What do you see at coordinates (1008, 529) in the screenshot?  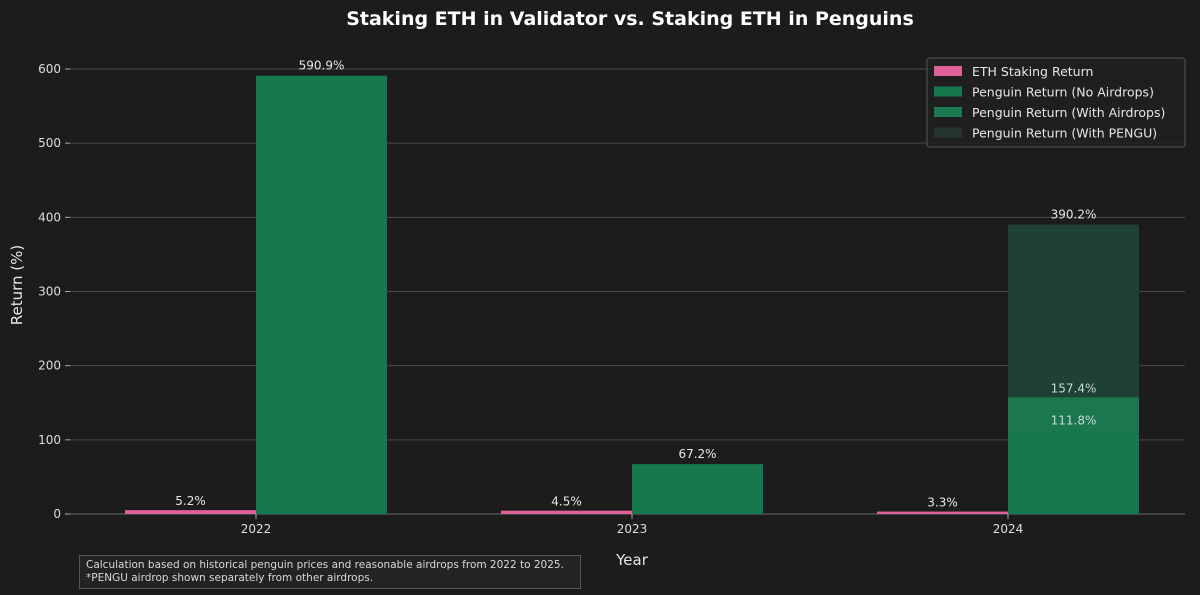 I see `x-tick-label: 2024` at bounding box center [1008, 529].